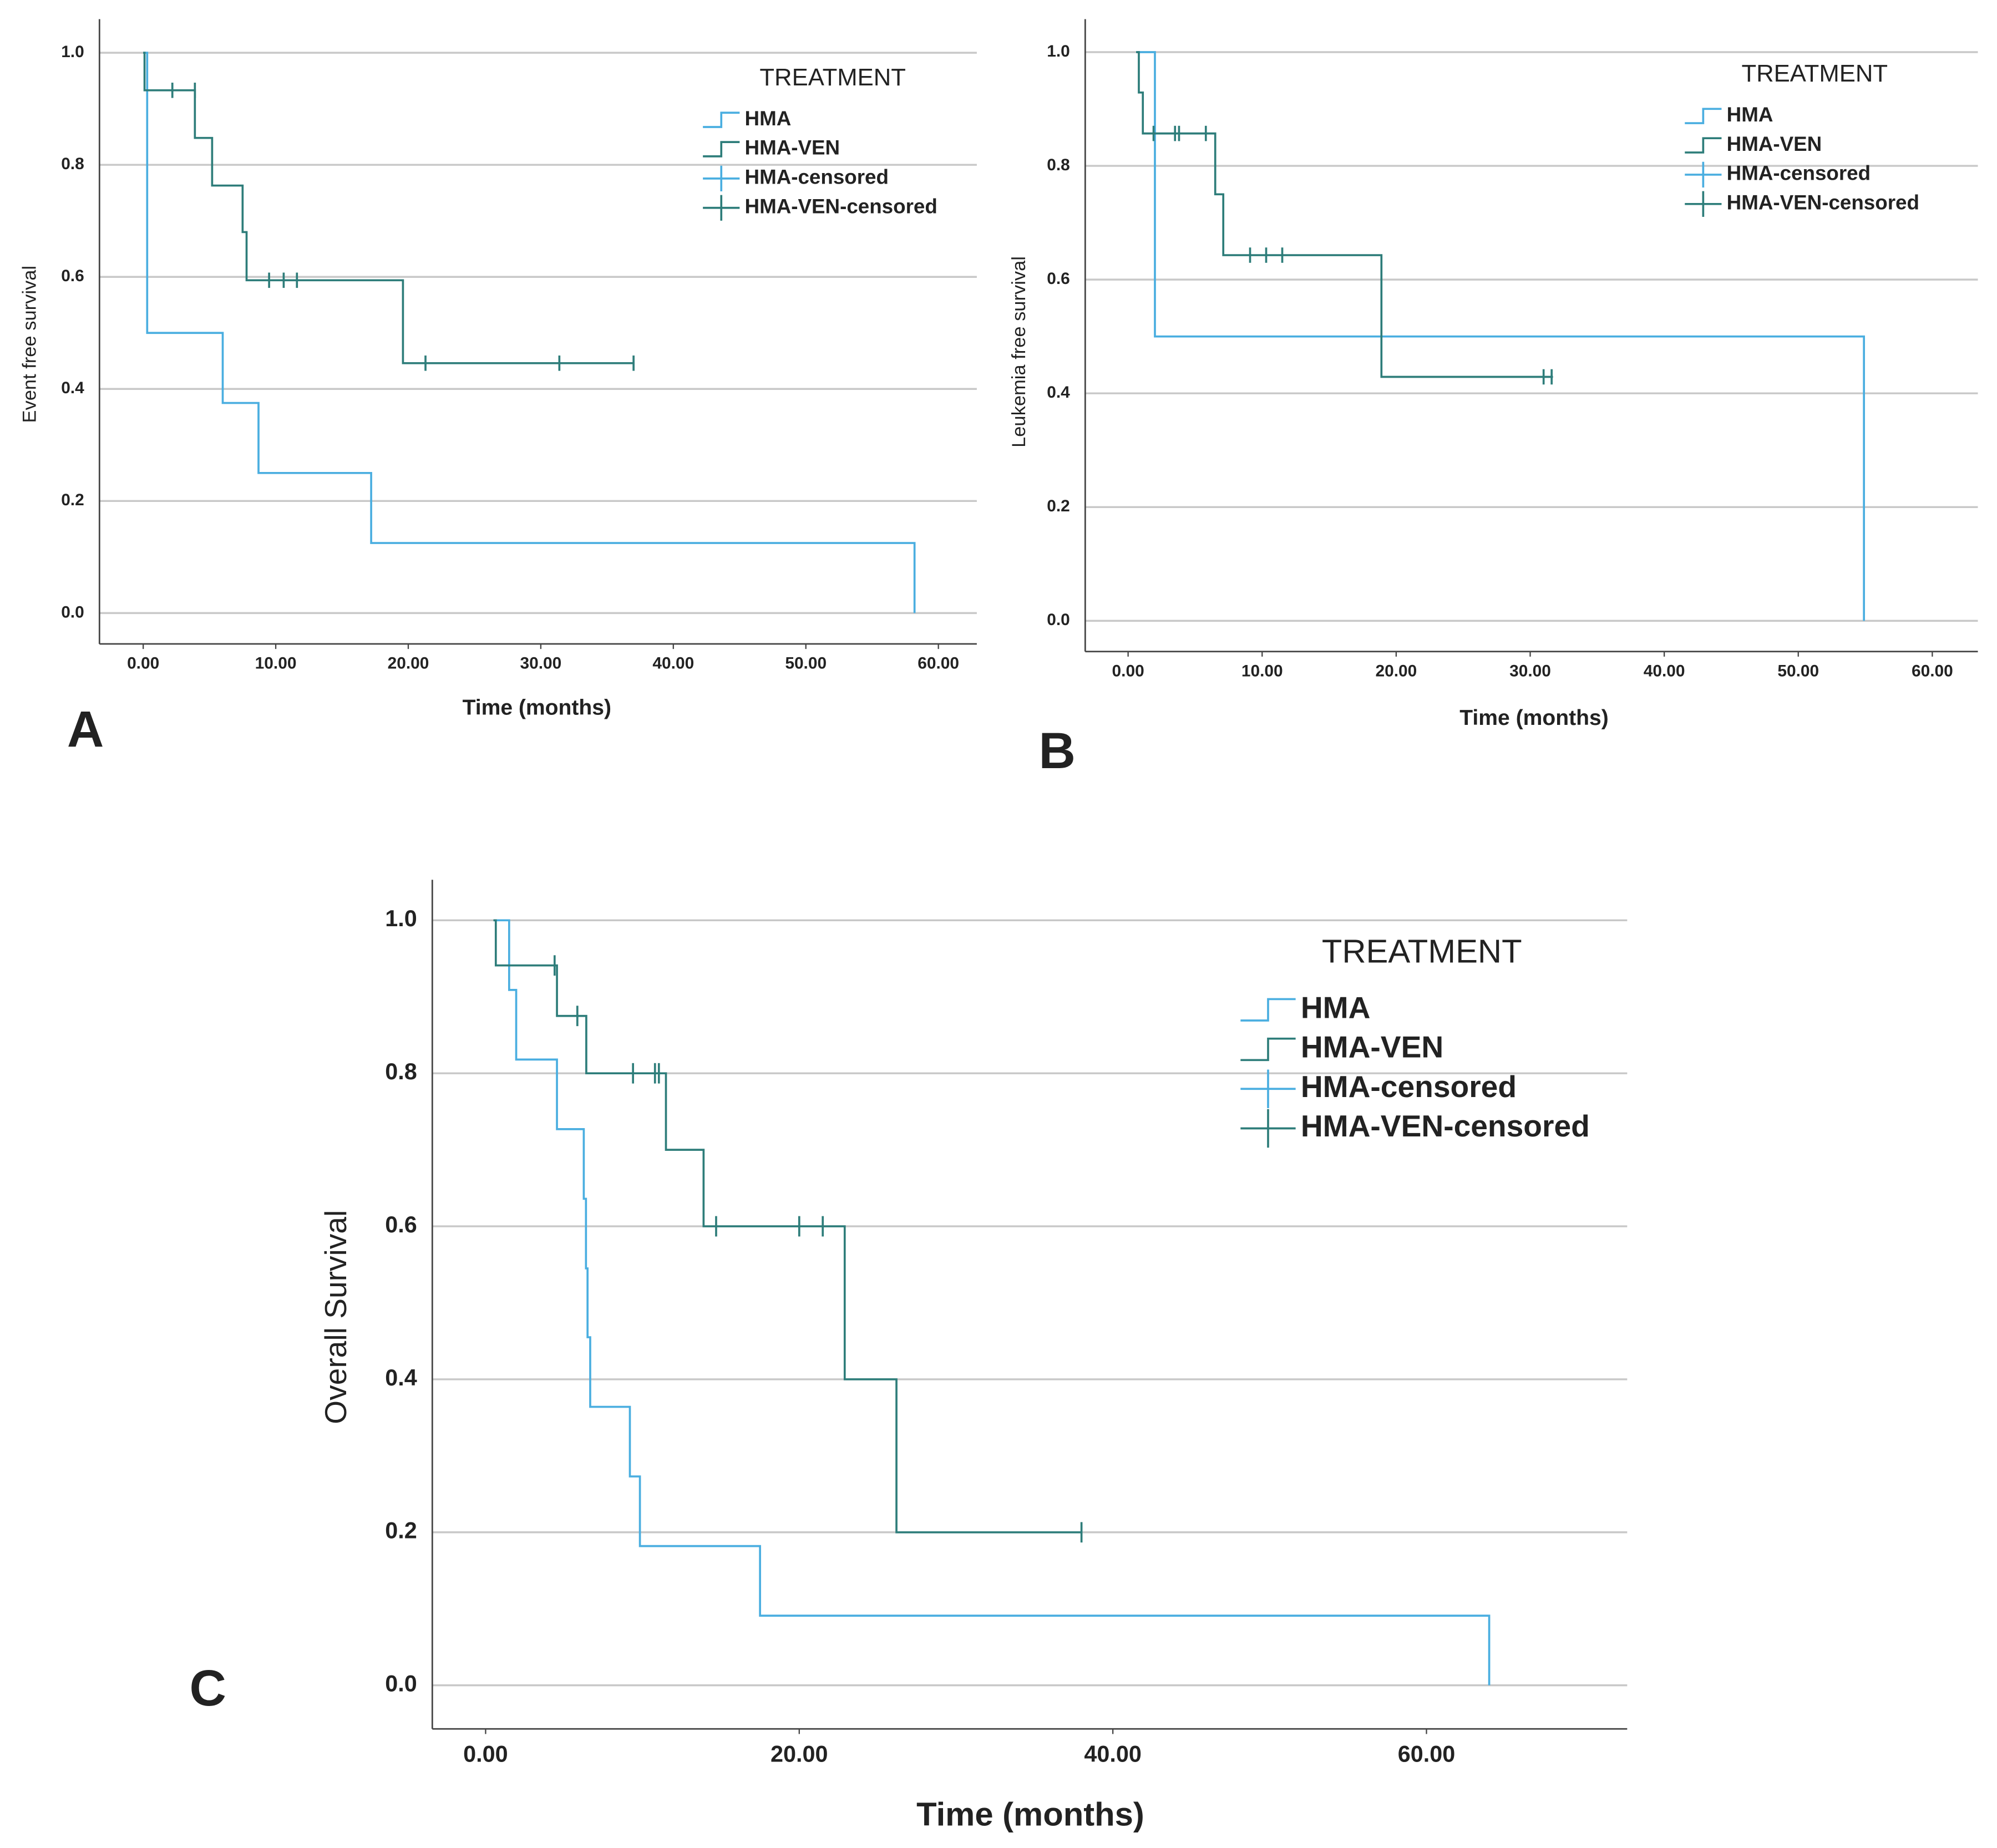  Describe the element at coordinates (208, 1688) in the screenshot. I see `panel-label: C` at that location.